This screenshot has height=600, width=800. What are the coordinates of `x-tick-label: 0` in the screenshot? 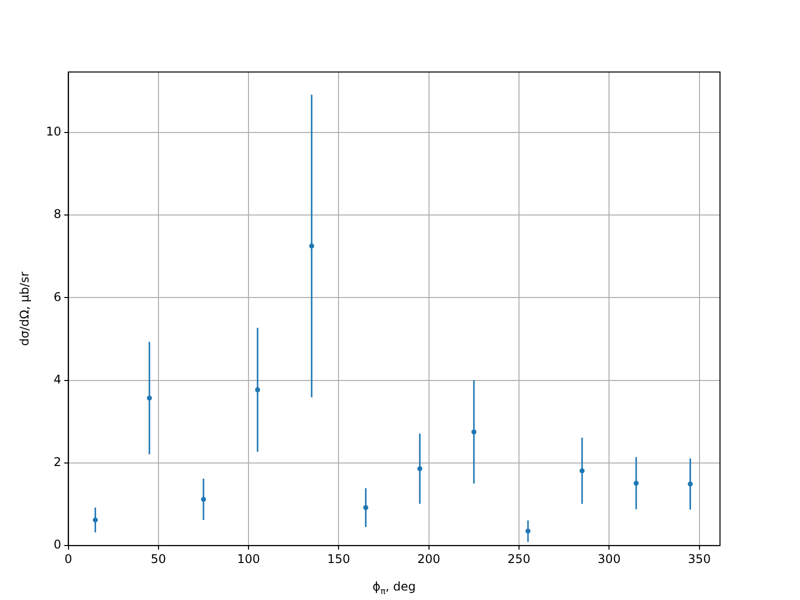 It's located at (68, 559).